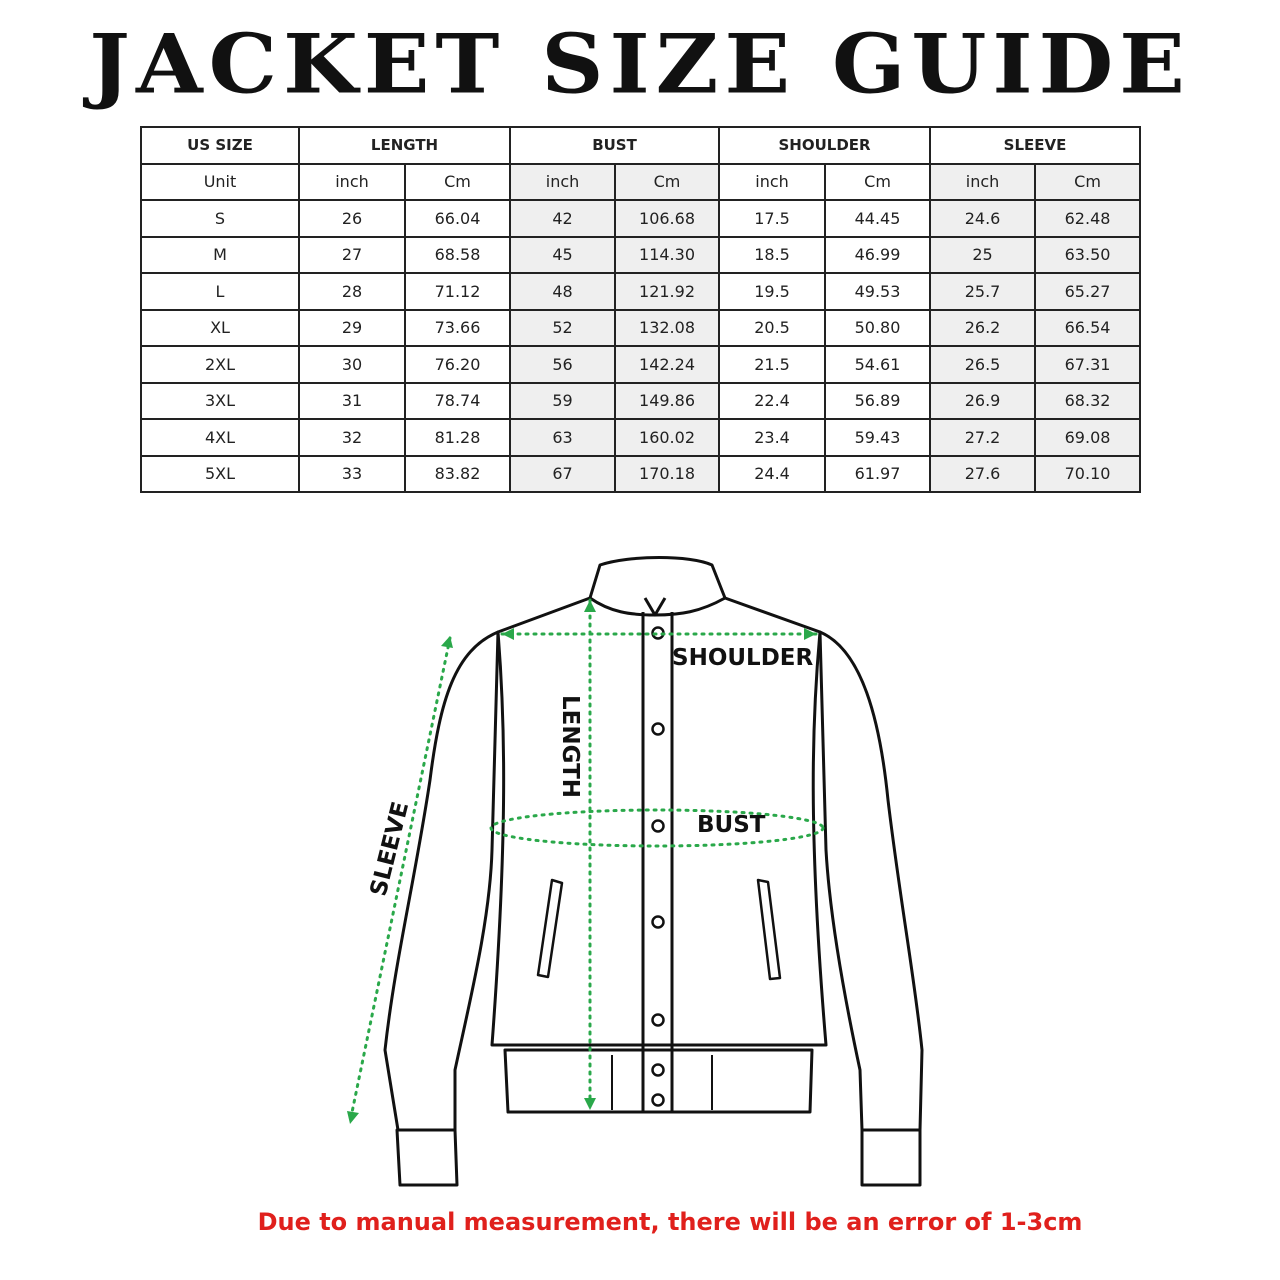 Image resolution: width=1280 pixels, height=1280 pixels. I want to click on value-cell: 42, so click(563, 218).